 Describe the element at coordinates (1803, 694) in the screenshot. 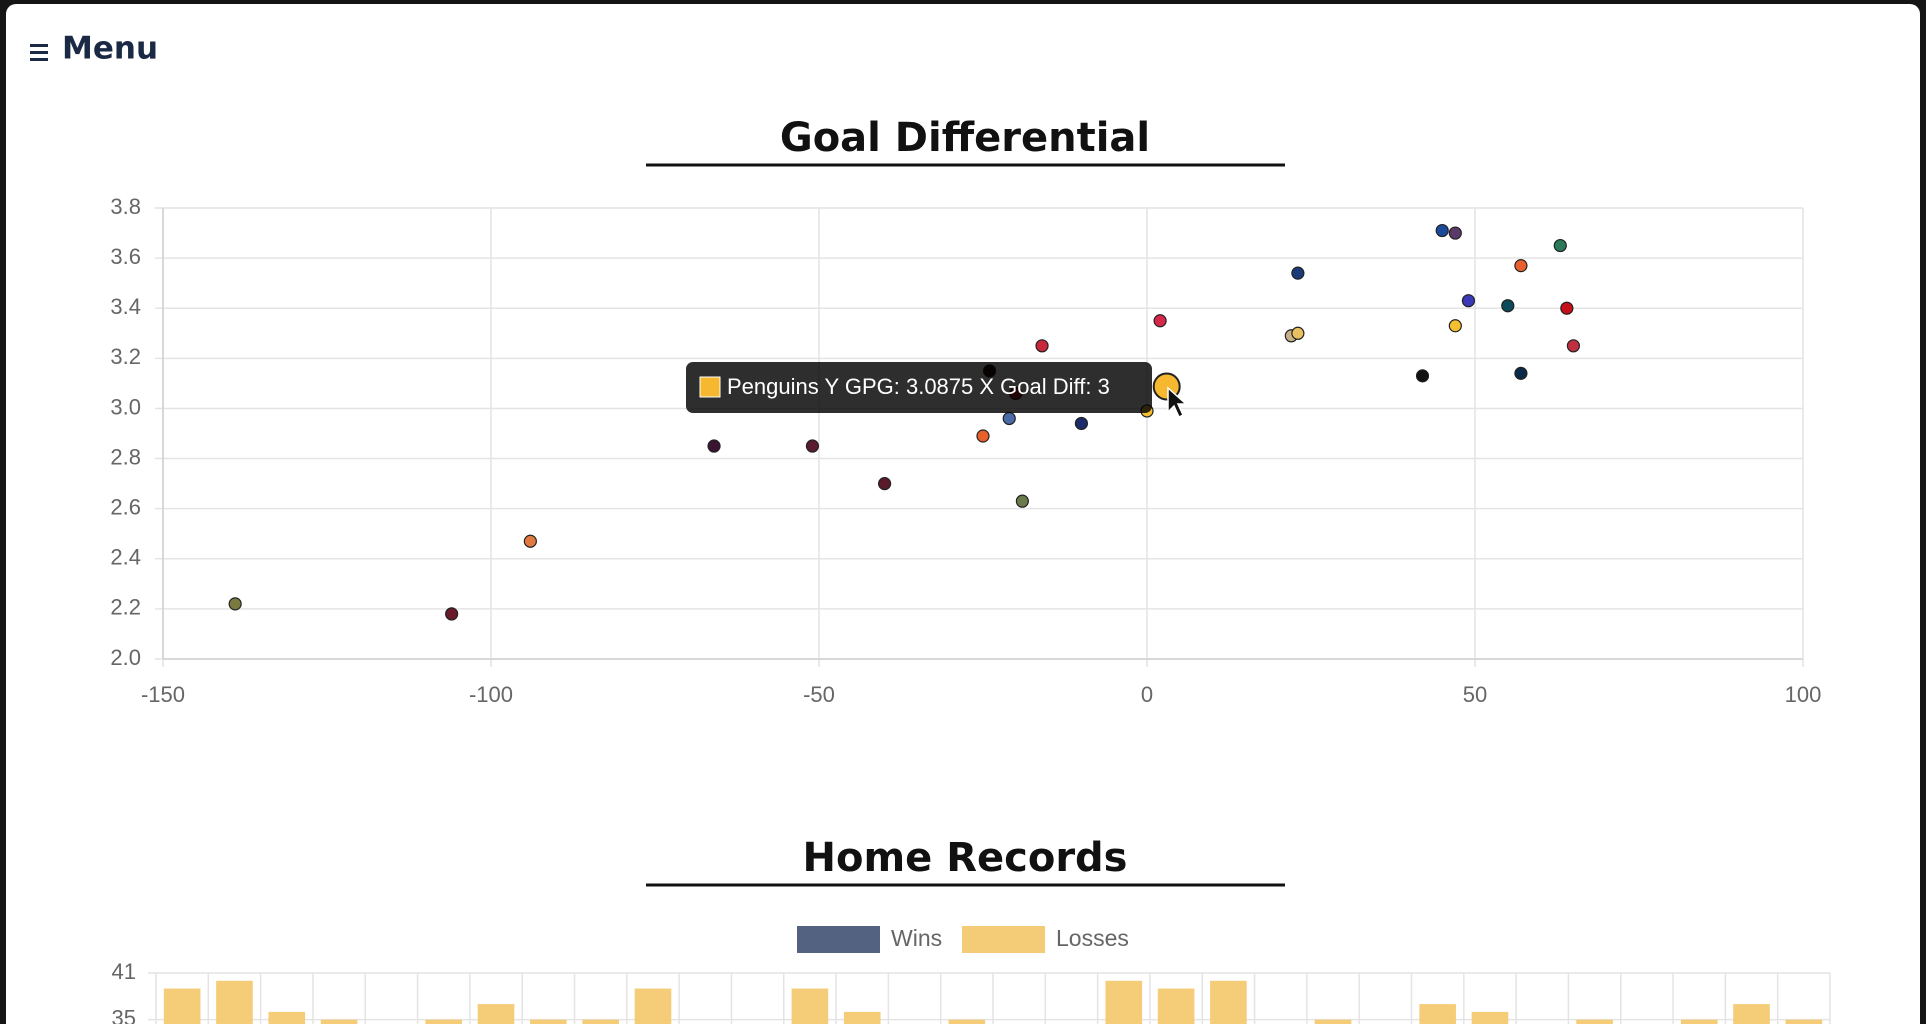

I see `x-tick-label: 100` at that location.